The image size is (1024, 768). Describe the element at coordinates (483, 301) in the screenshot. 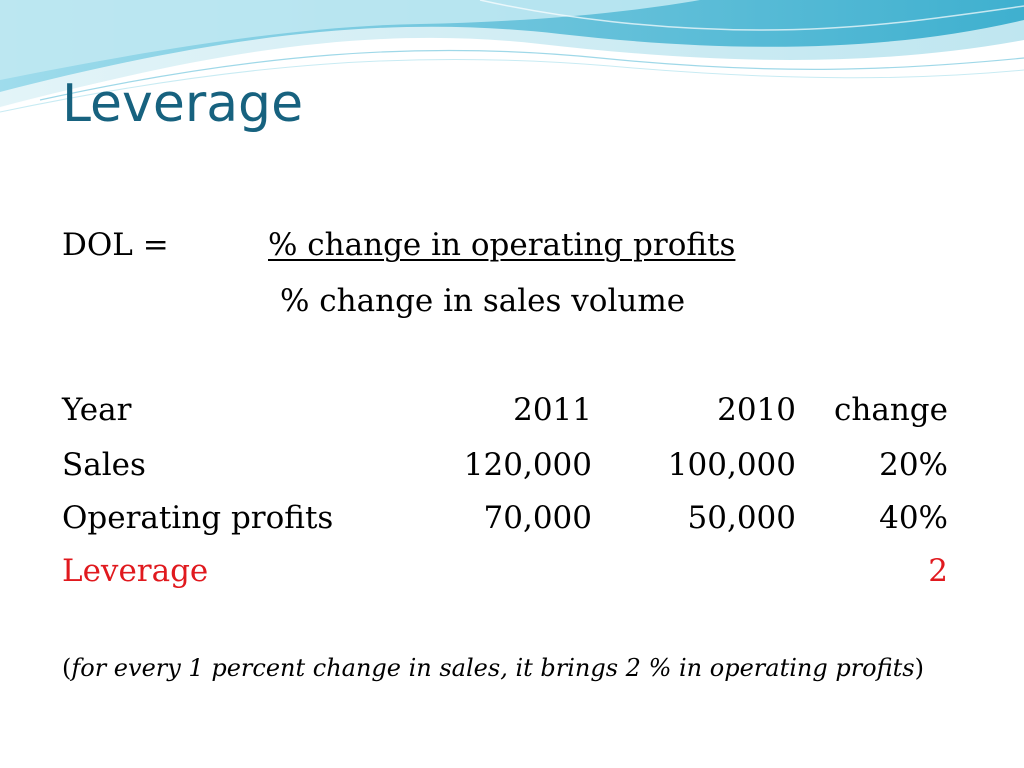

I see `formula-denominator: % change in sales volume` at that location.